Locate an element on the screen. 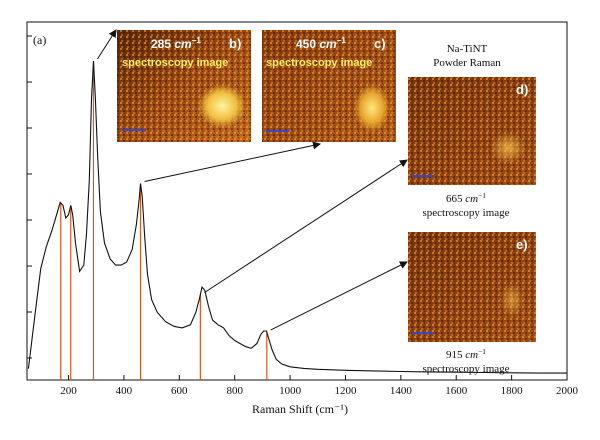  inset-c-hotspot is located at coordinates (372, 108).